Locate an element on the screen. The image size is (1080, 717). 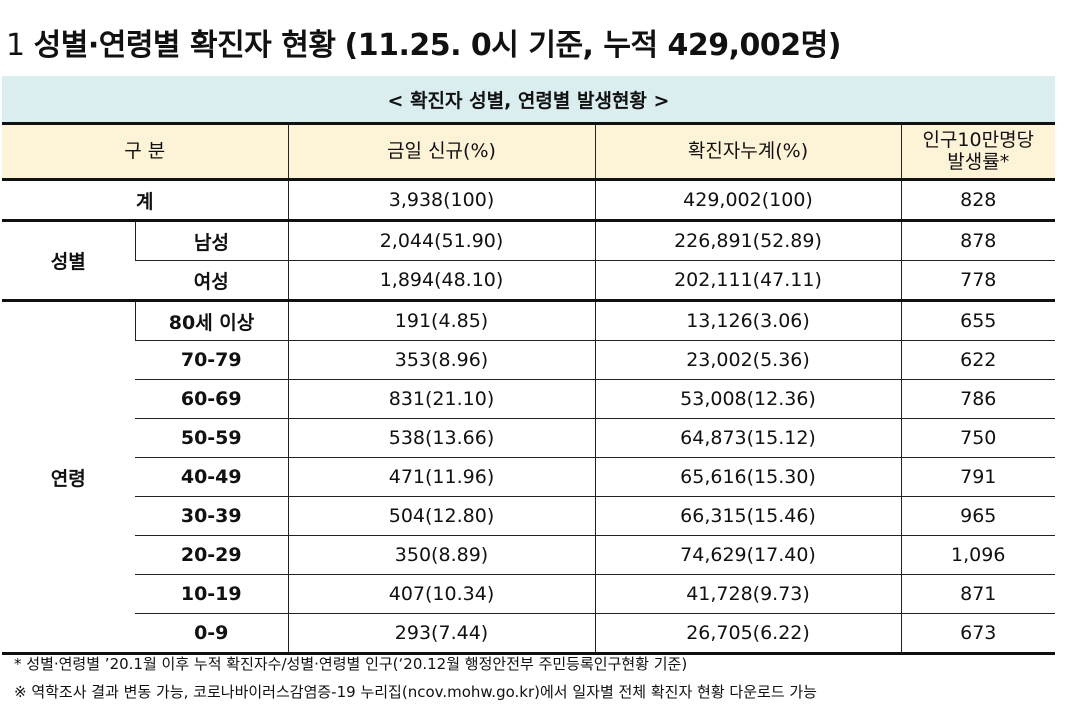
row-cumulative: 74,629(17.40) is located at coordinates (747, 555).